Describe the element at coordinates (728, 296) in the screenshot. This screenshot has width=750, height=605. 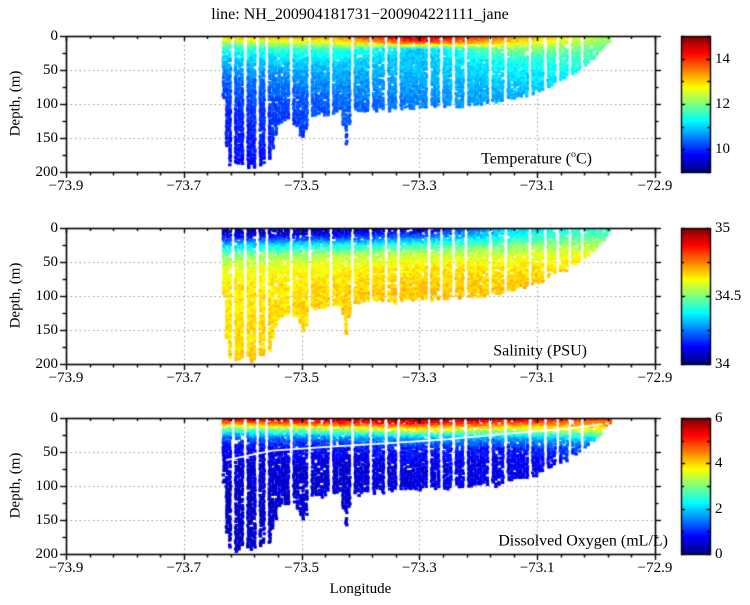
I see `colorbar-tick-label: 34.5` at that location.